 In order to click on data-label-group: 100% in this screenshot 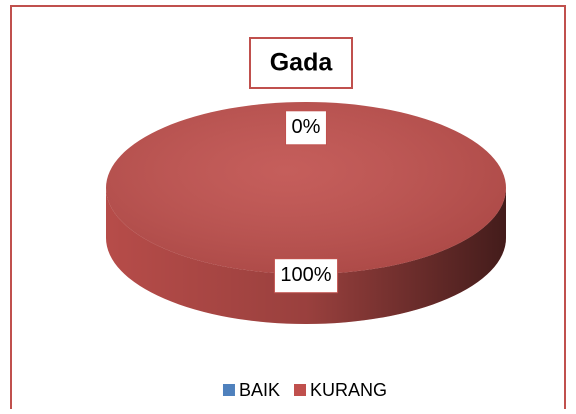, I will do `click(306, 276)`.